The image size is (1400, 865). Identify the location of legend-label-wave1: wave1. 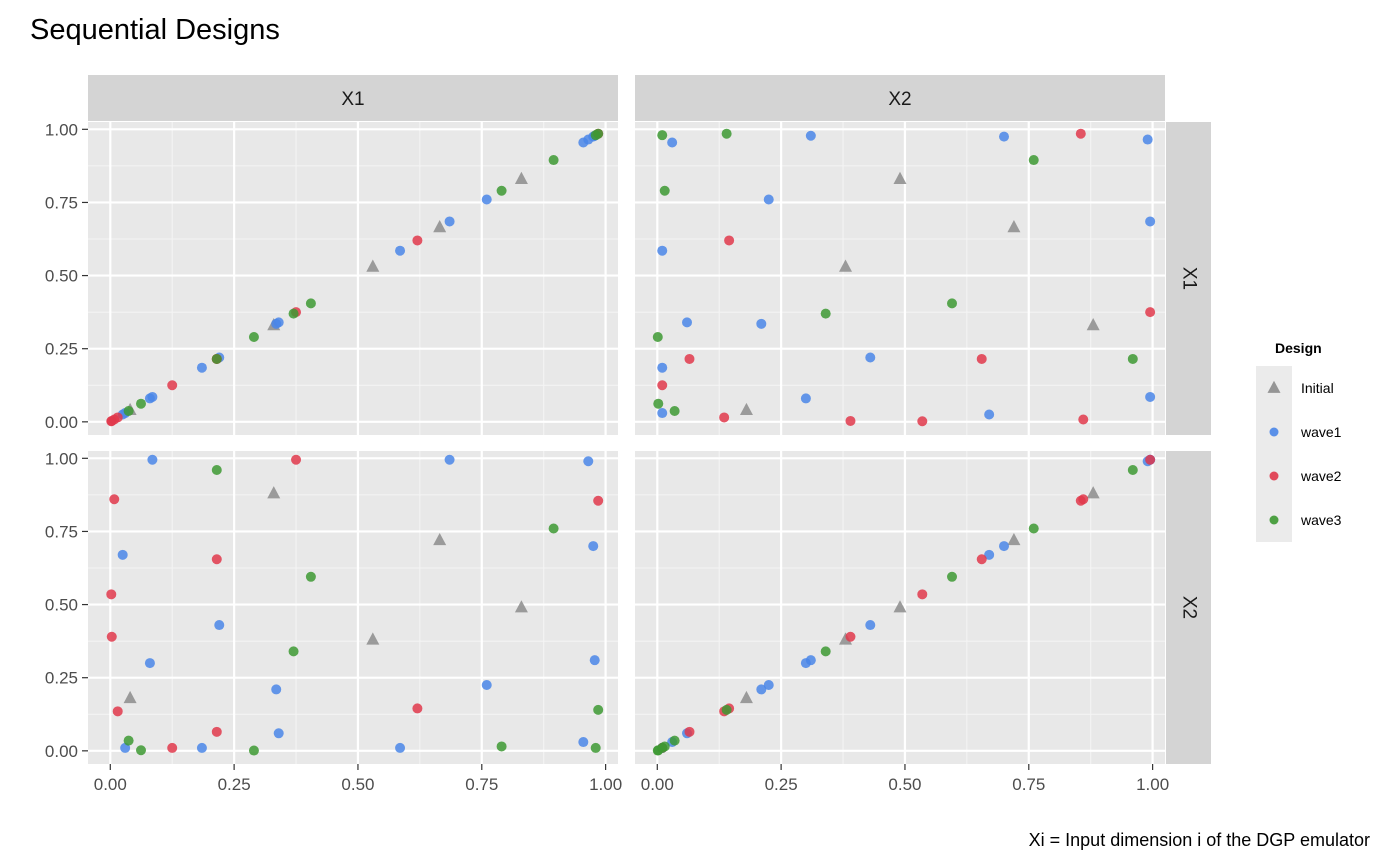
(1321, 432).